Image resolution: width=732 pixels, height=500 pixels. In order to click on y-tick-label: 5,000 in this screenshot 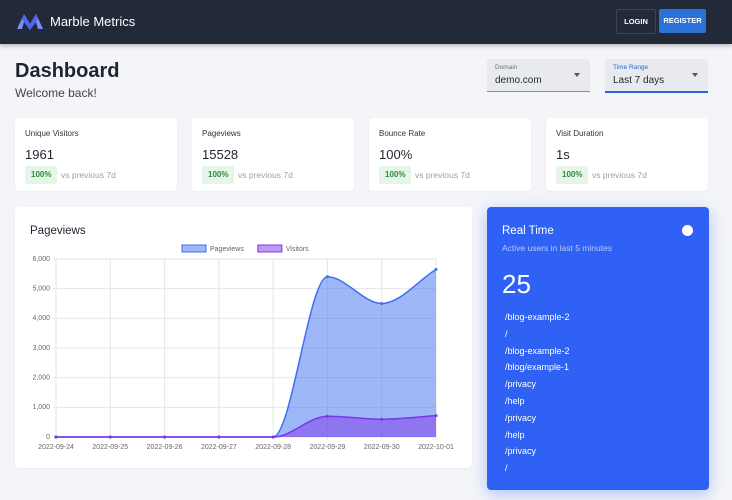, I will do `click(41, 289)`.